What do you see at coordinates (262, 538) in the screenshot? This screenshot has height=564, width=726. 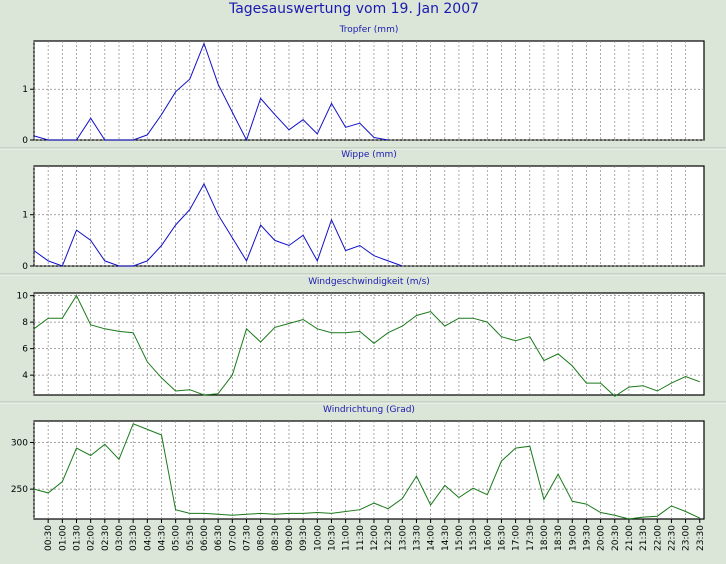 I see `x-tick-label: 08:00` at bounding box center [262, 538].